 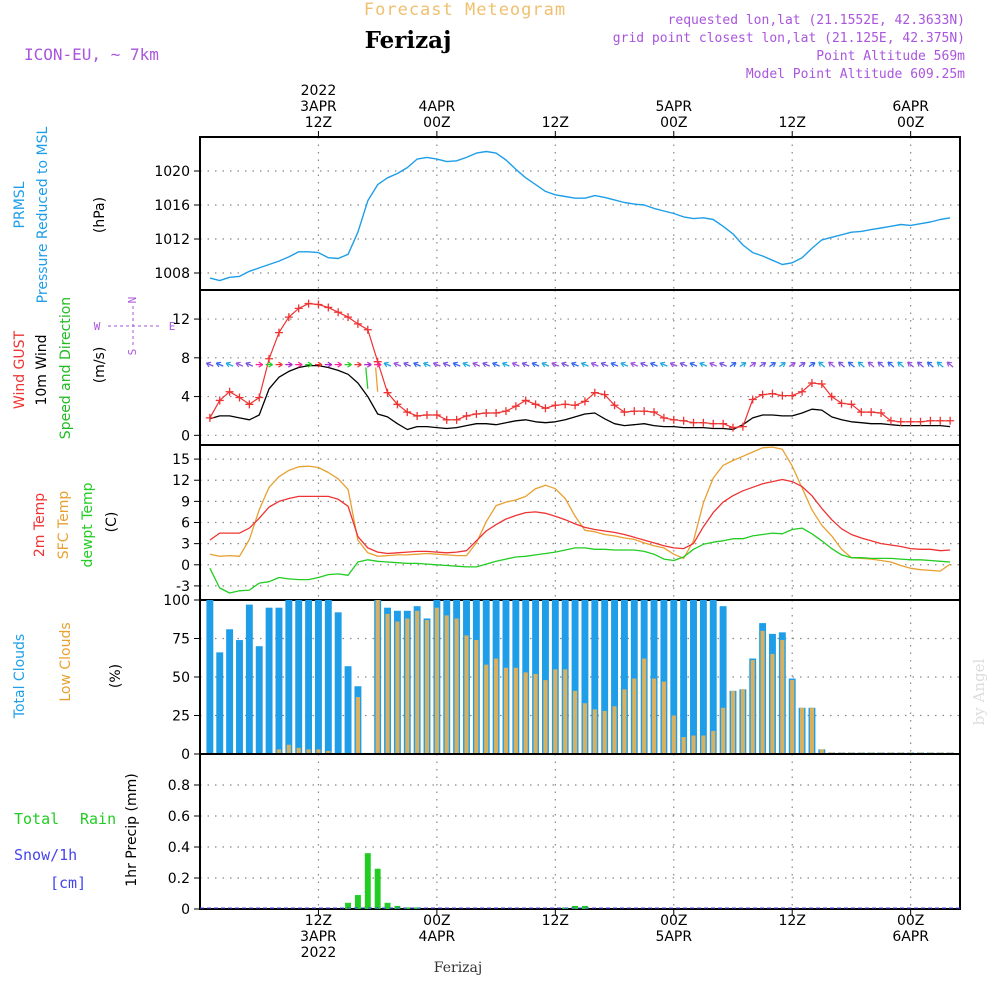 I want to click on y-tick-label: 1016, so click(x=172, y=206).